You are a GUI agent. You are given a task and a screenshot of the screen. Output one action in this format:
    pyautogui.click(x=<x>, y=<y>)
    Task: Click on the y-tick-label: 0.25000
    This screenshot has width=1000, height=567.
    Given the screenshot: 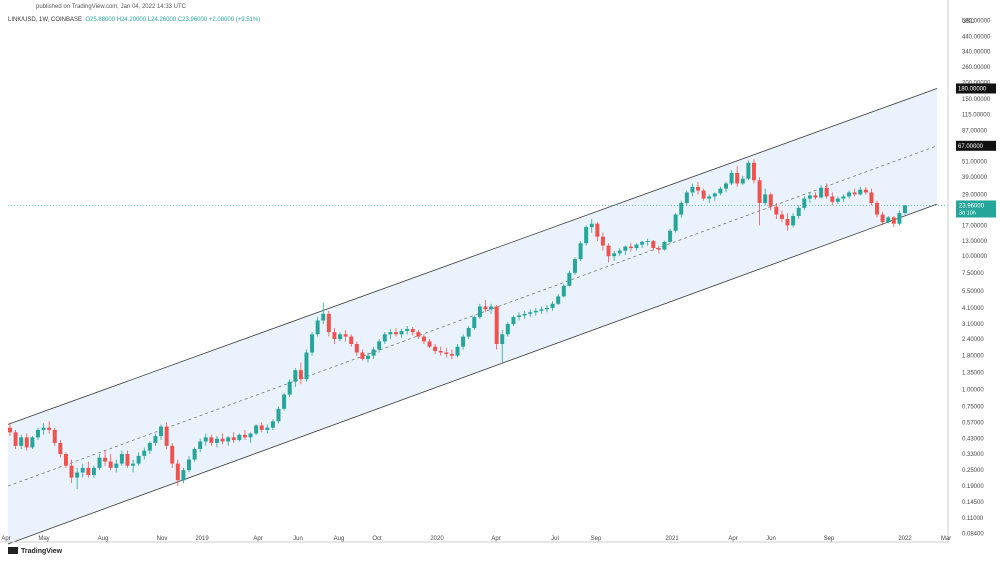 What is the action you would take?
    pyautogui.click(x=973, y=471)
    